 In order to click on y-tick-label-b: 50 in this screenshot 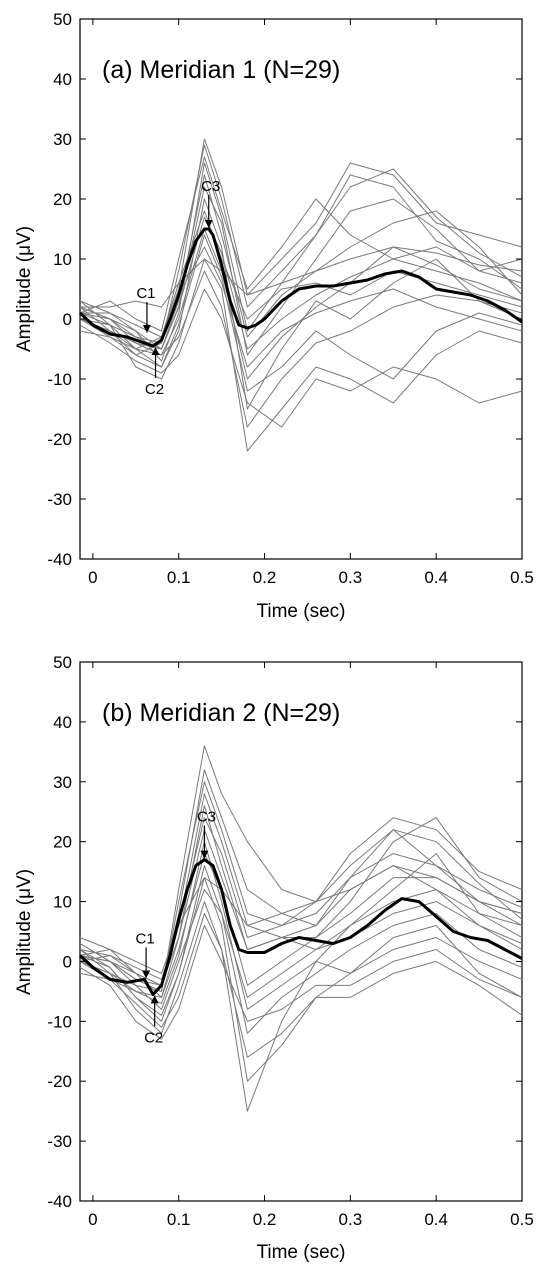, I will do `click(62, 662)`.